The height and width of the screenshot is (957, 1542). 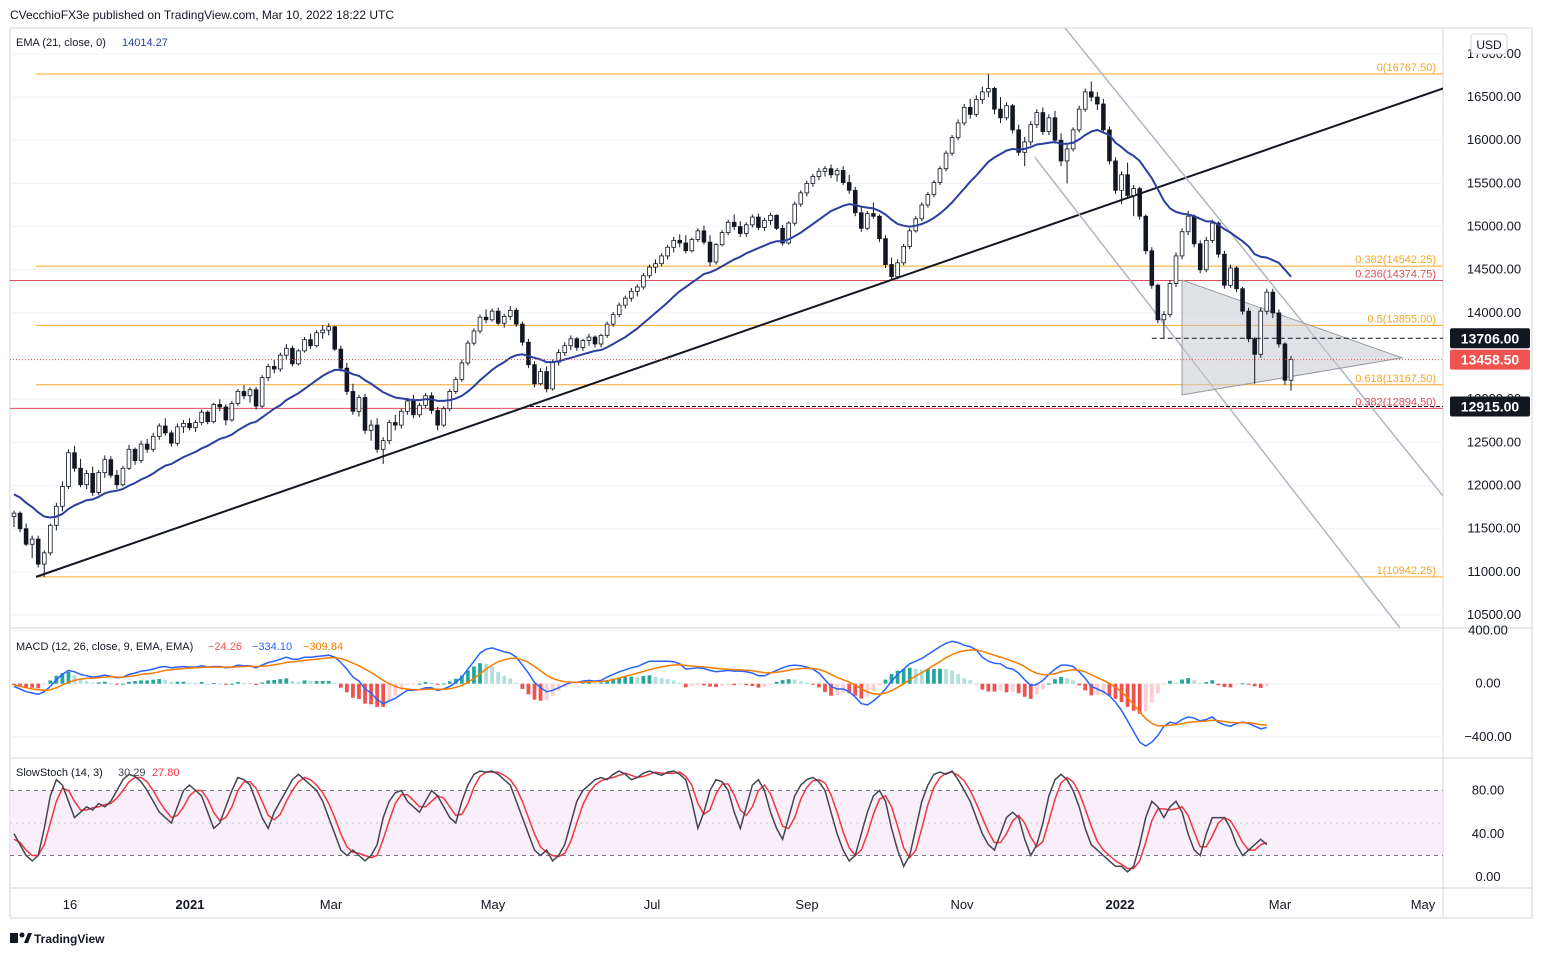 I want to click on macd-legend-label: MACD (12, 26, close, 9, EMA, EMA), so click(x=104, y=647).